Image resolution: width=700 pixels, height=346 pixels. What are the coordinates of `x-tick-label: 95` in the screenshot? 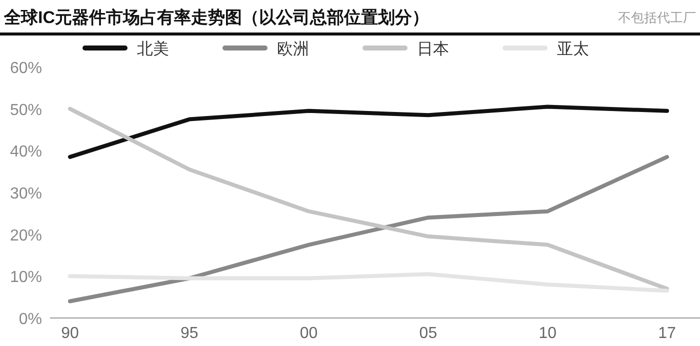 It's located at (189, 333).